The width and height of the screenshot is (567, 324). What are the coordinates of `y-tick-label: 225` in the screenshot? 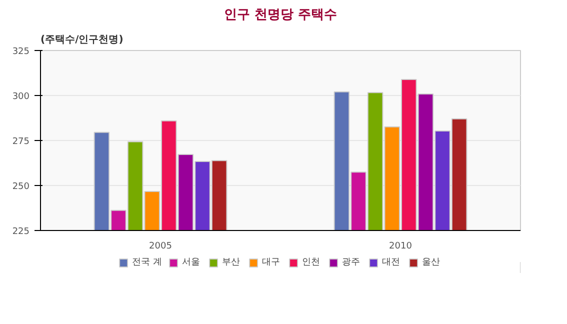 It's located at (21, 232).